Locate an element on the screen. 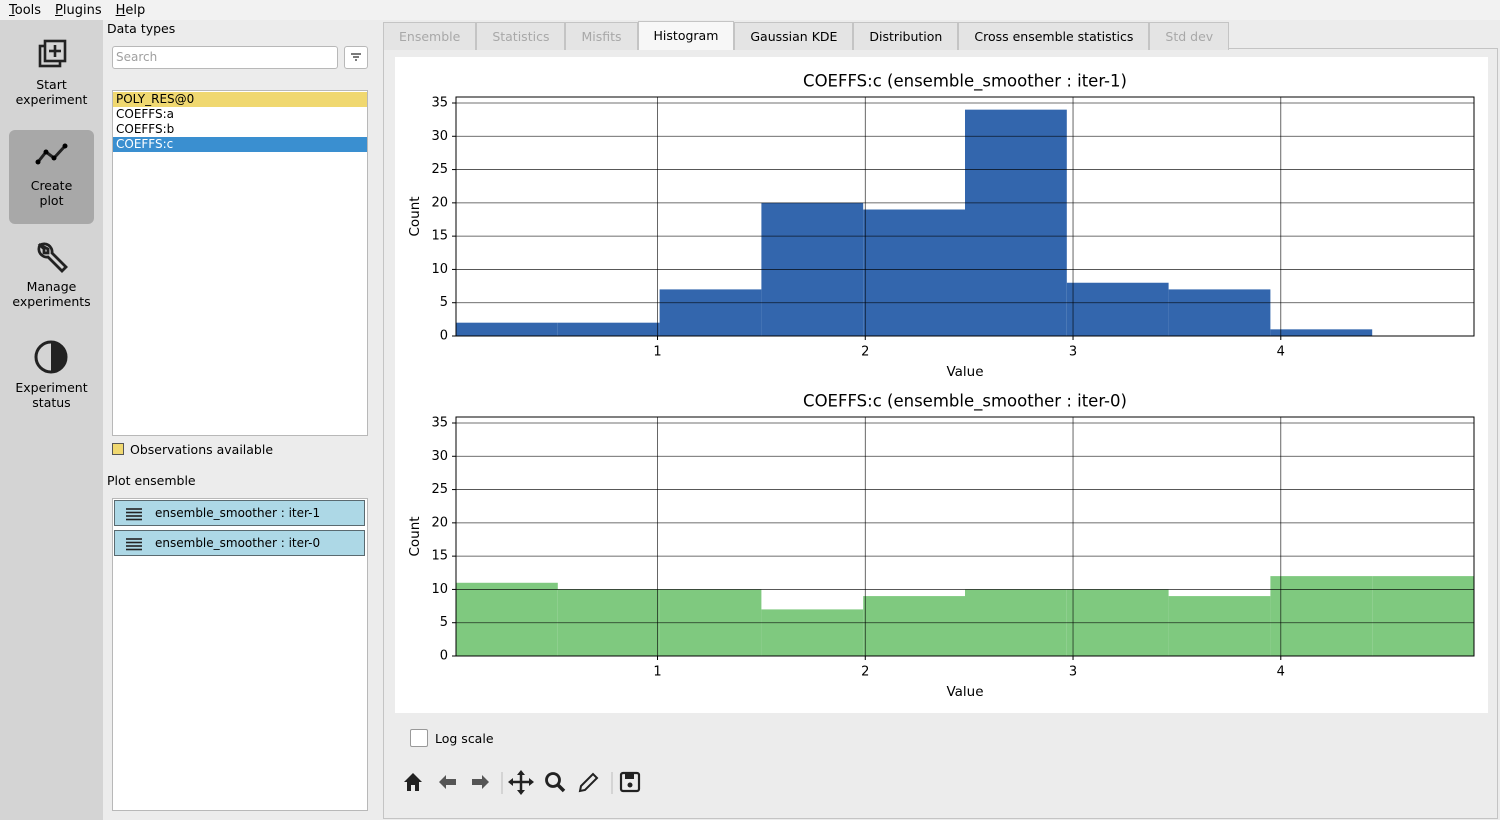 This screenshot has width=1500, height=820. x-axis-label: Value is located at coordinates (964, 690).